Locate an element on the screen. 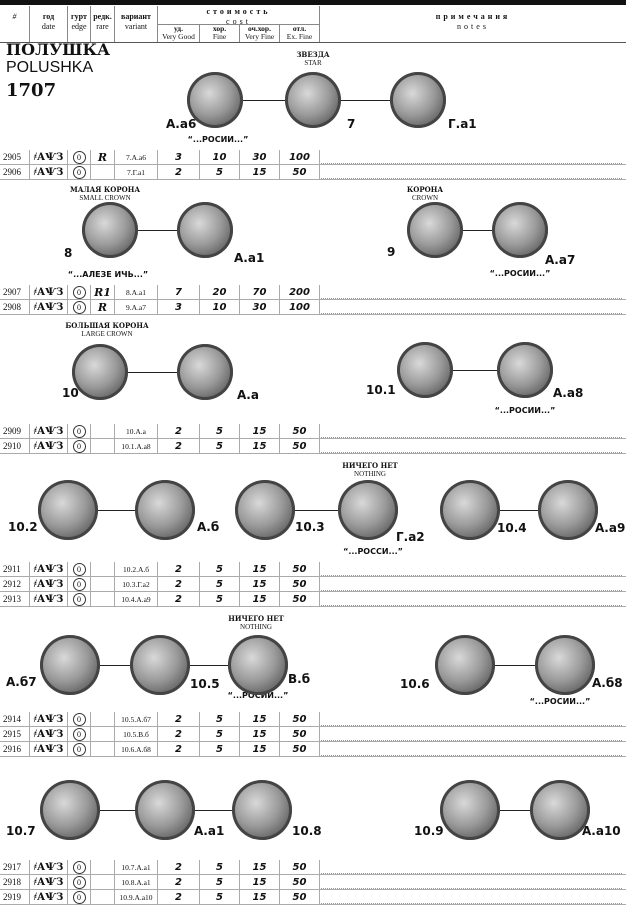 This screenshot has height=905, width=626. row-number: 2910 is located at coordinates (12, 446).